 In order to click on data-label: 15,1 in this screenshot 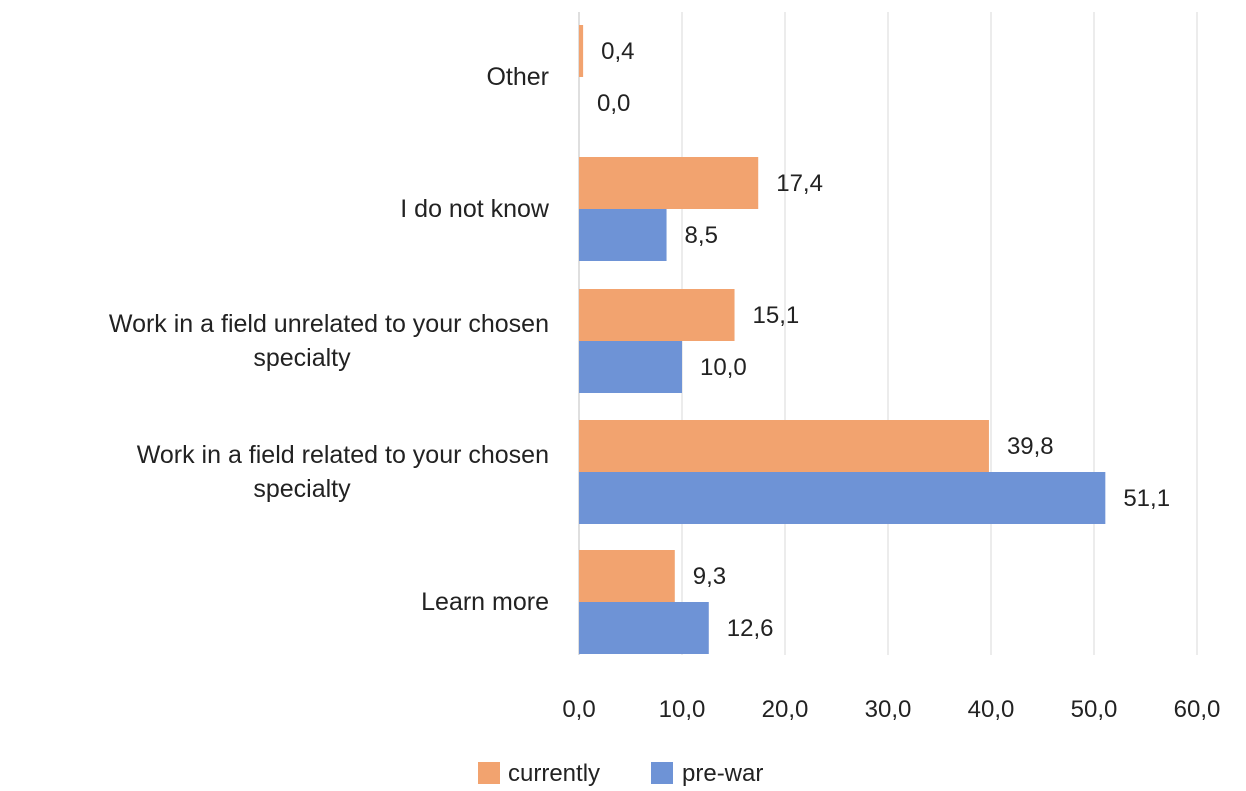, I will do `click(776, 315)`.